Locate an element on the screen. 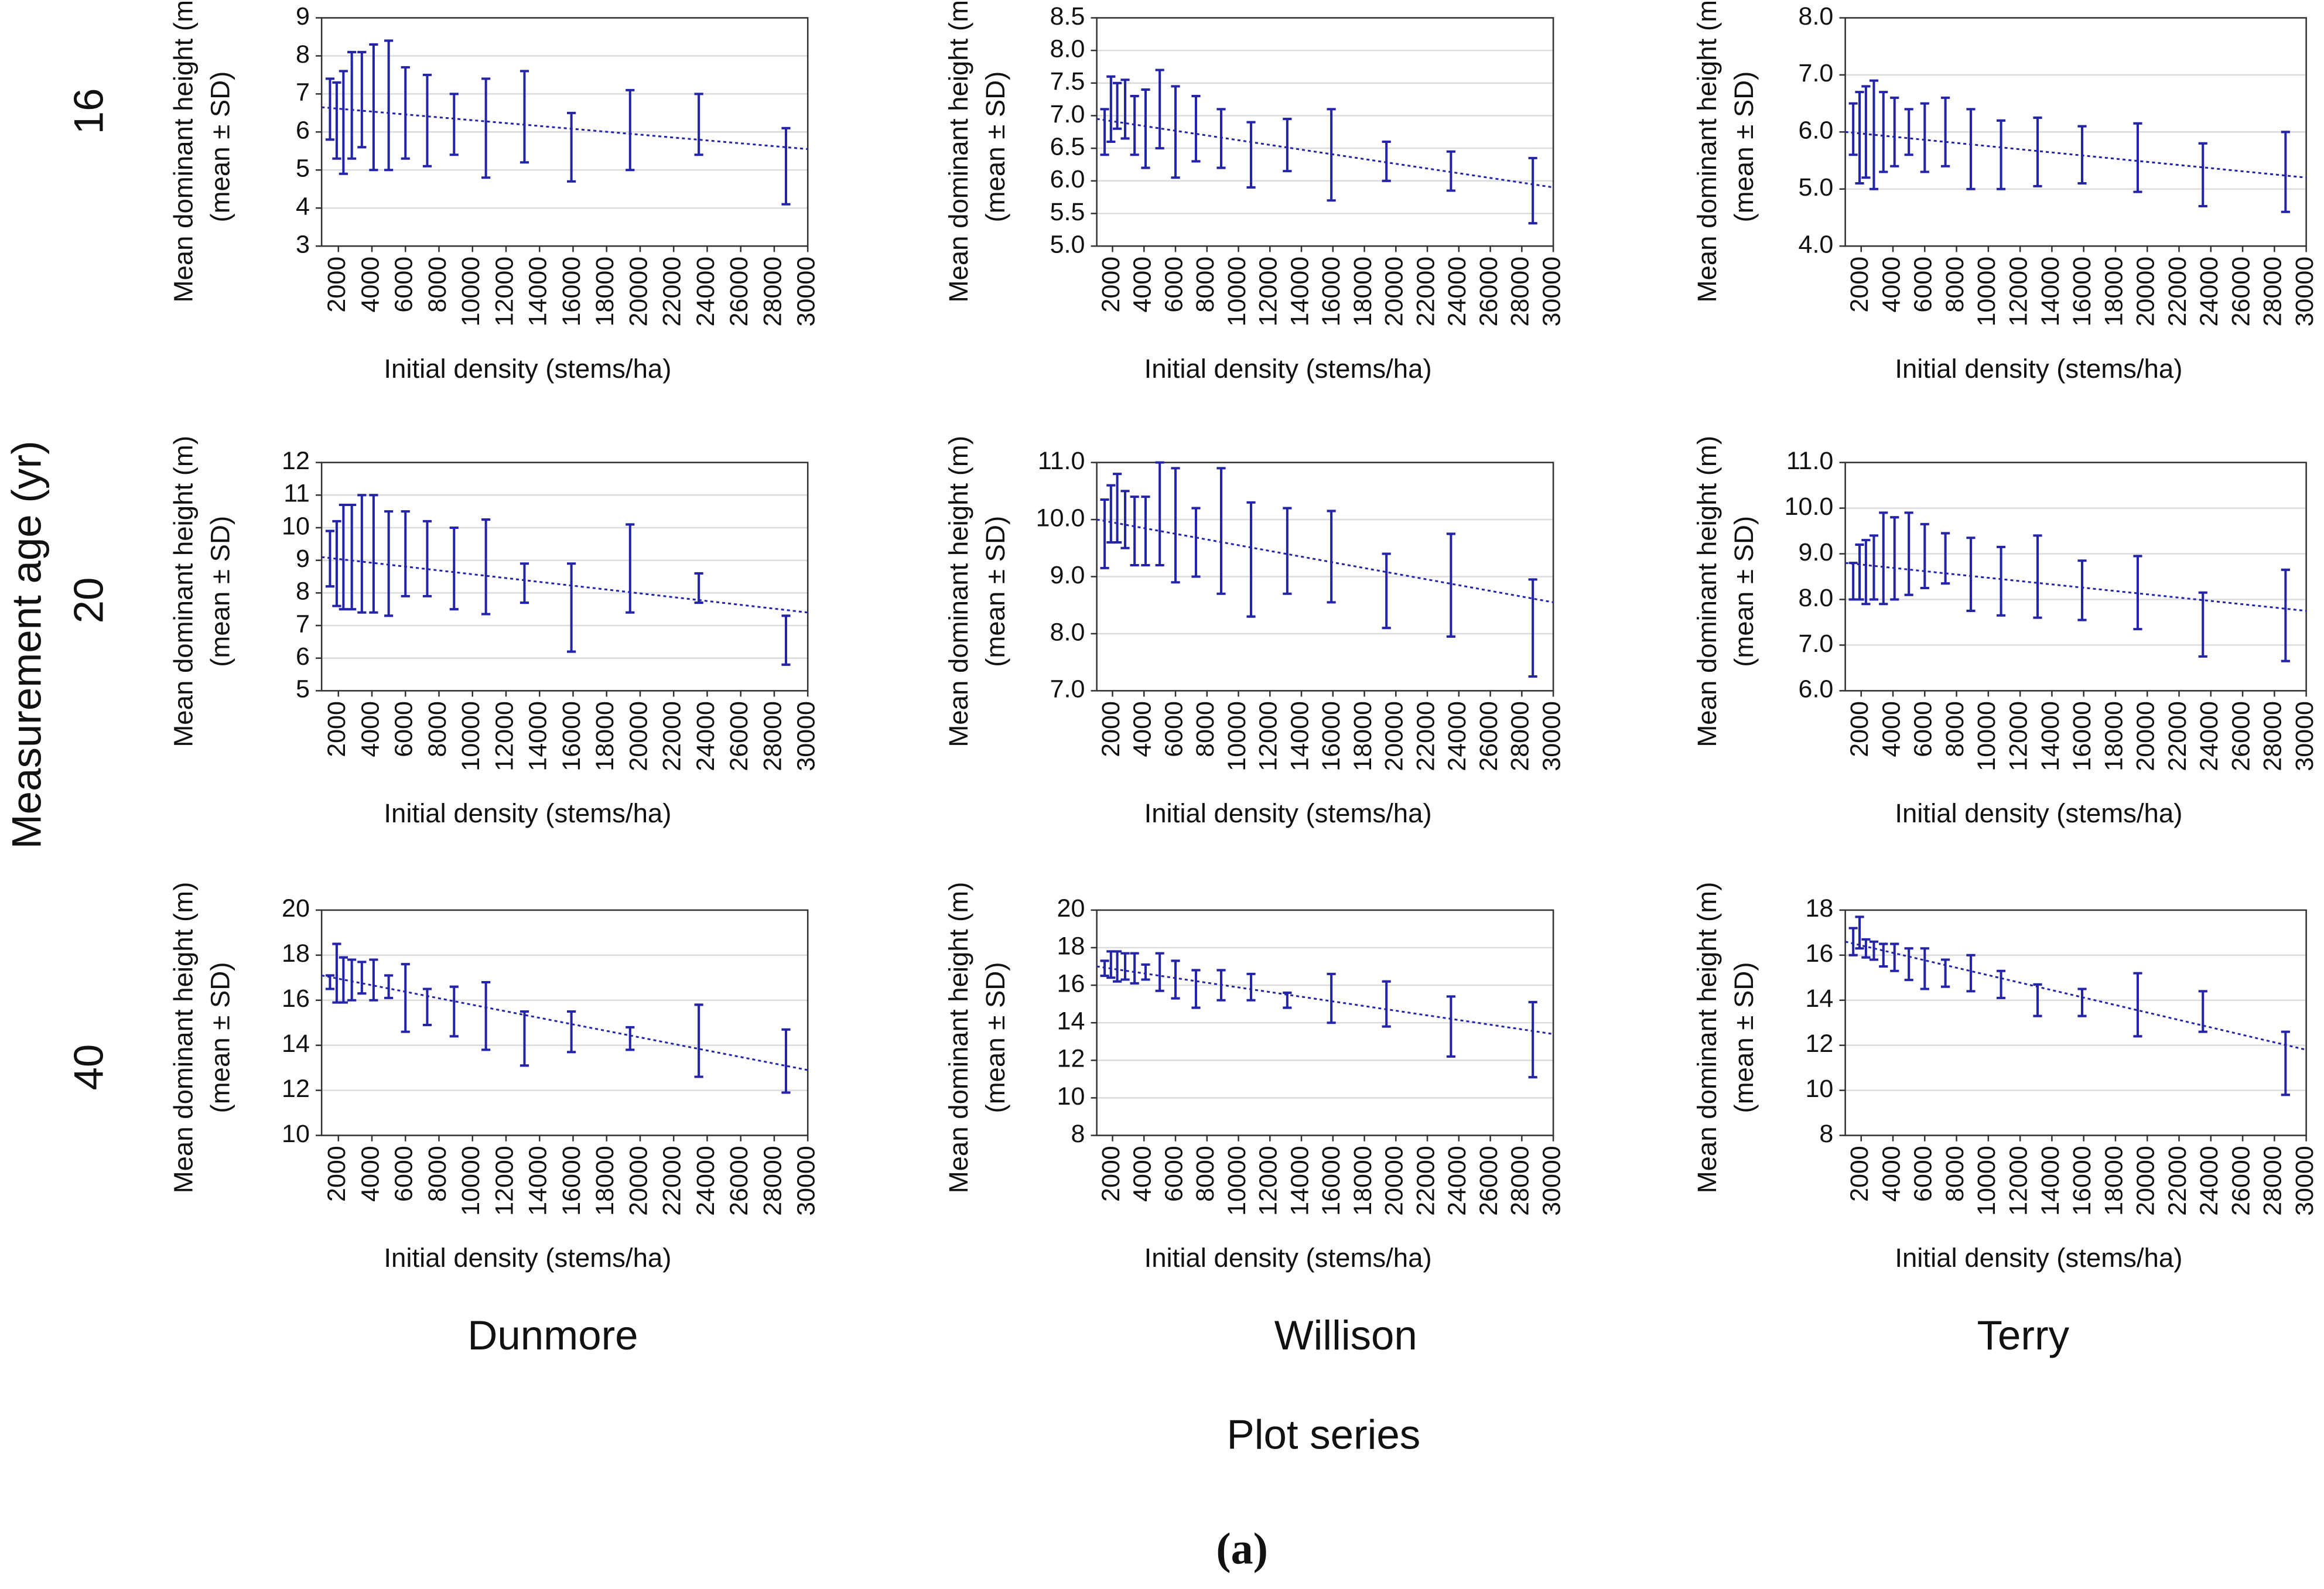 This screenshot has height=1589, width=2324. x-tick-label: 24000 is located at coordinates (1457, 1181).